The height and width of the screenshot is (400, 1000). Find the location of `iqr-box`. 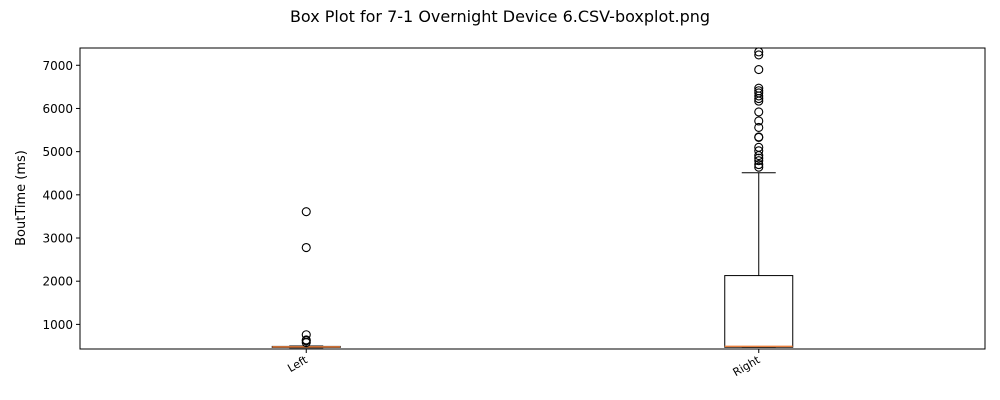

iqr-box is located at coordinates (759, 311).